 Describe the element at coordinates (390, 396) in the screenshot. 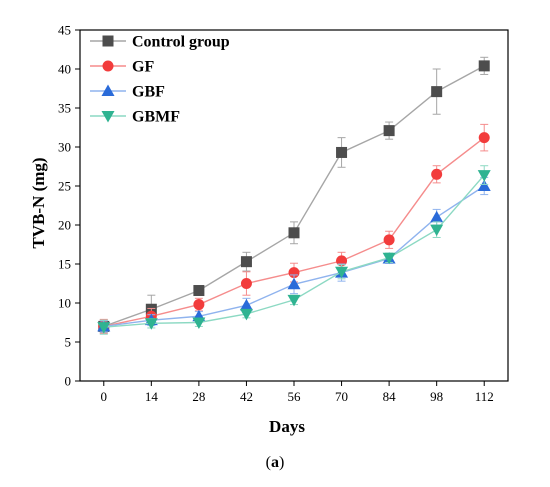

I see `x-tick-label: 84` at that location.